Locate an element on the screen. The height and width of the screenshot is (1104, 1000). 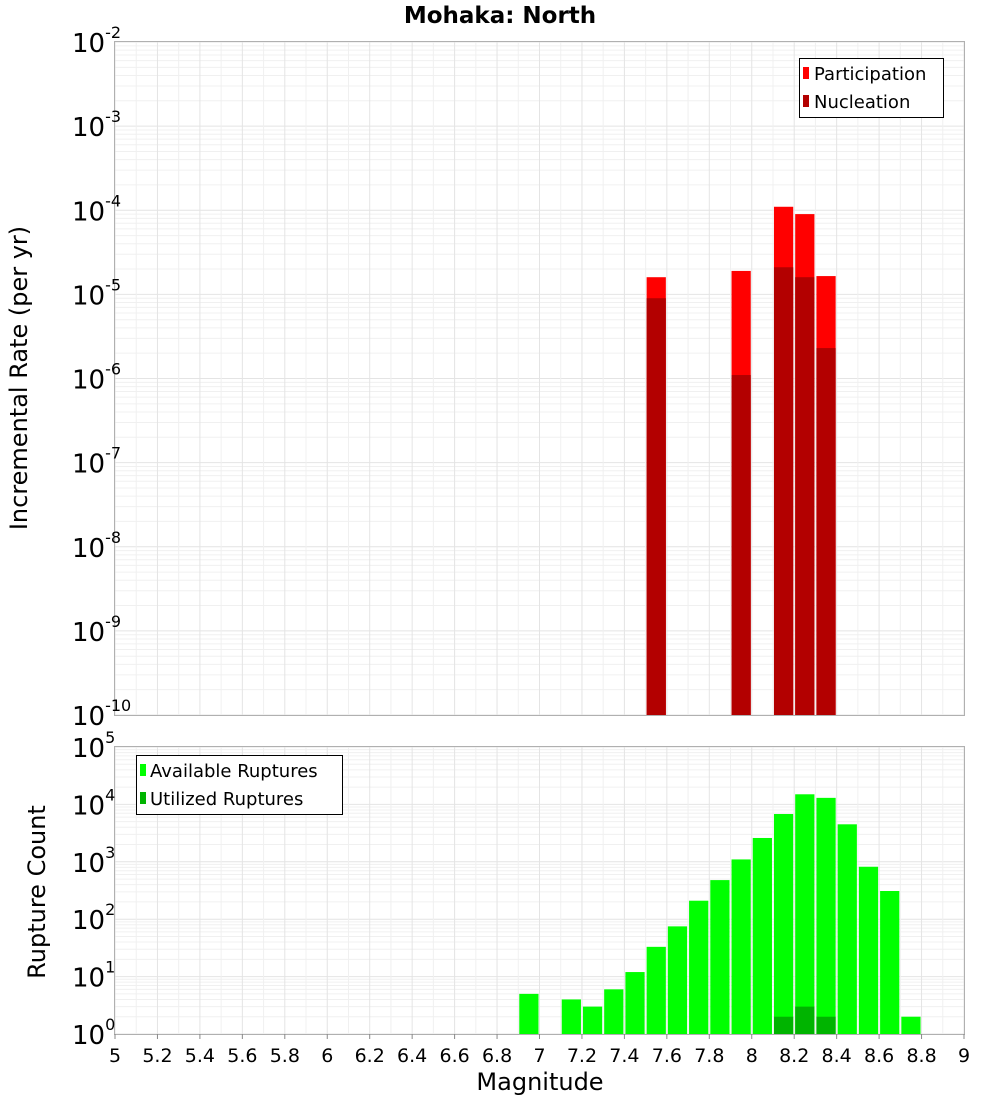
x-tick-label: 9 is located at coordinates (964, 1056).